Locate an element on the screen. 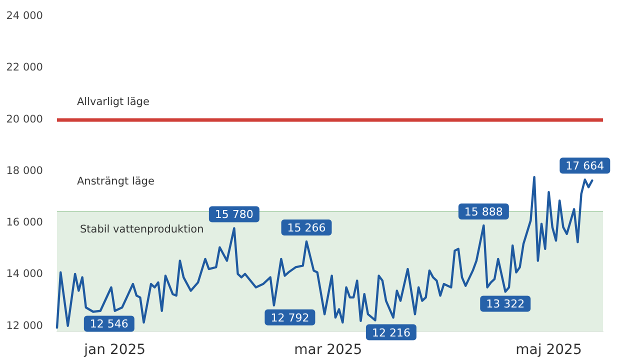 The width and height of the screenshot is (620, 363). data-label: 15 780 is located at coordinates (234, 215).